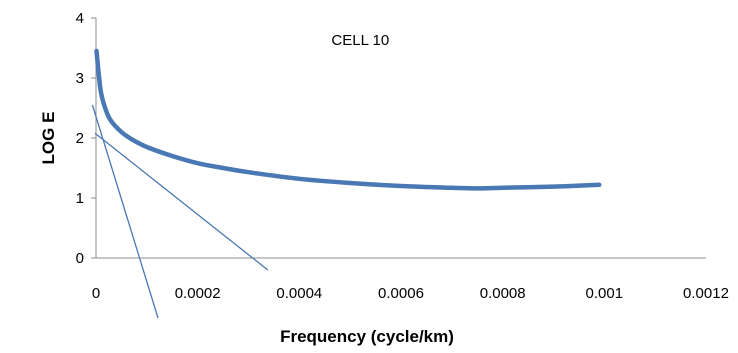 This screenshot has width=738, height=353. What do you see at coordinates (706, 293) in the screenshot?
I see `x-tick-label-6: 0.0012` at bounding box center [706, 293].